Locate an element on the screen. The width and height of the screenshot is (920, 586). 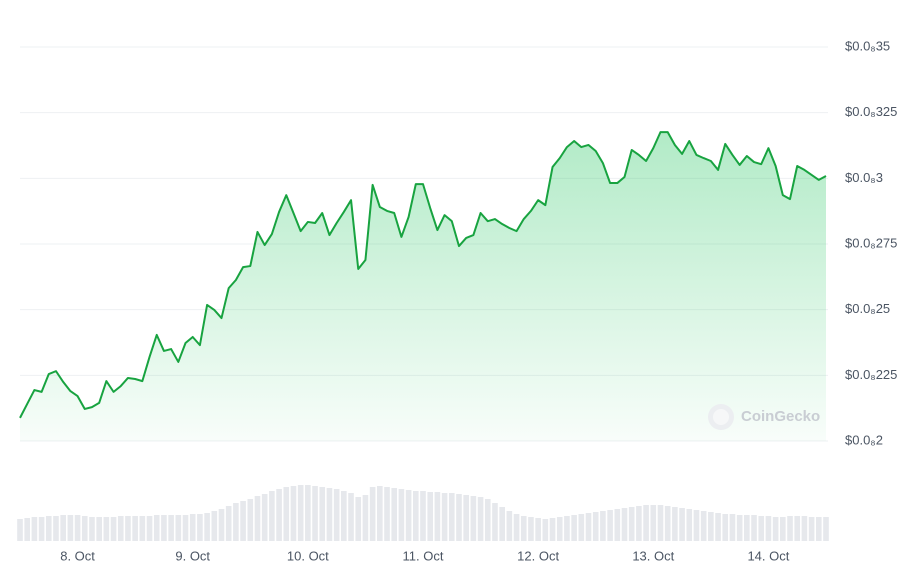
x-tick-label: 12. Oct is located at coordinates (538, 555).